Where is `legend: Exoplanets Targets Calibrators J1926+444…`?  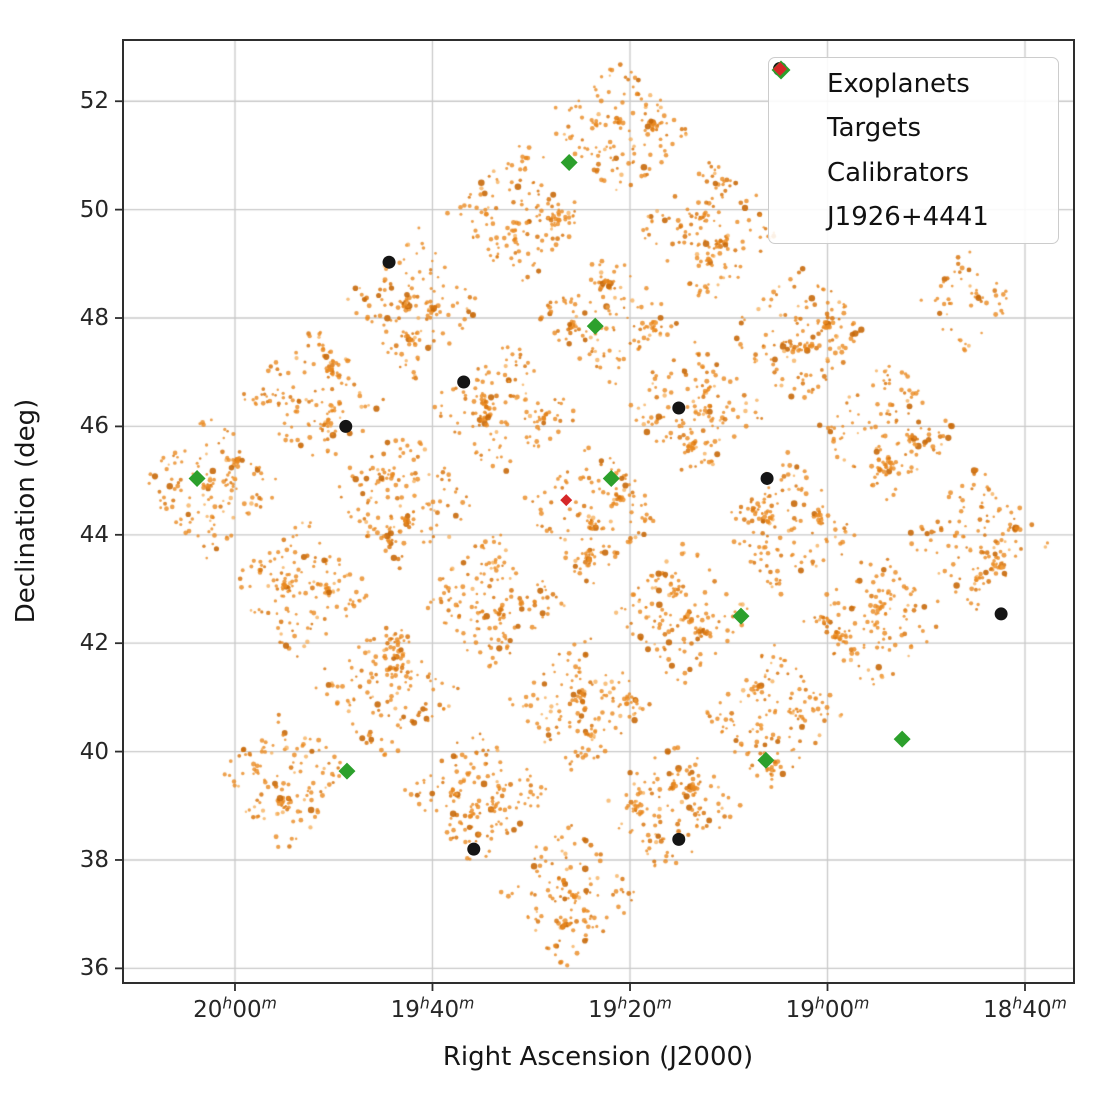
legend: Exoplanets Targets Calibrators J1926+444… is located at coordinates (913, 150).